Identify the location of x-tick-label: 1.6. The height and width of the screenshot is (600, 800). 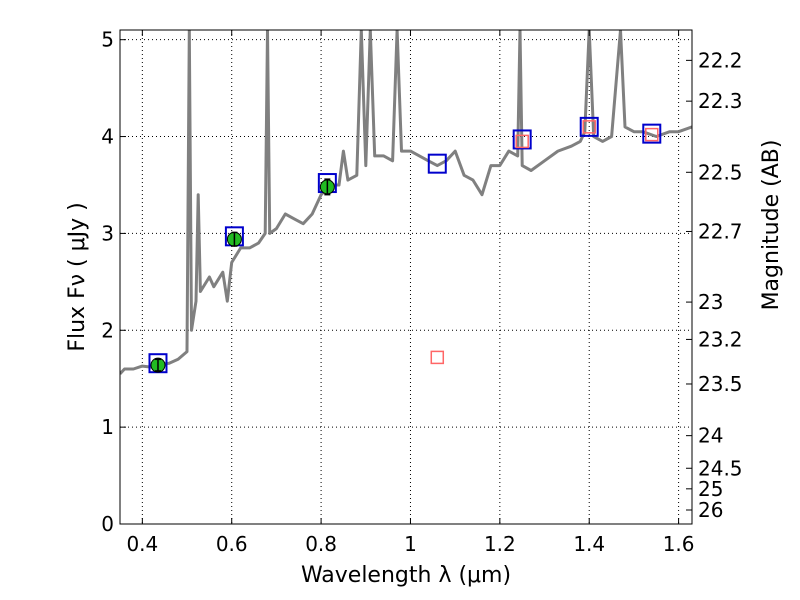
(679, 544).